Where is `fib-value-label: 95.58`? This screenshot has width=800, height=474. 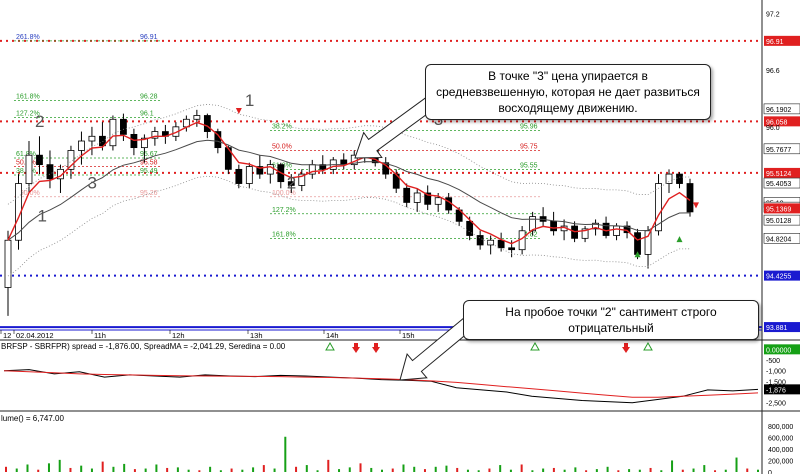 fib-value-label: 95.58 is located at coordinates (149, 163).